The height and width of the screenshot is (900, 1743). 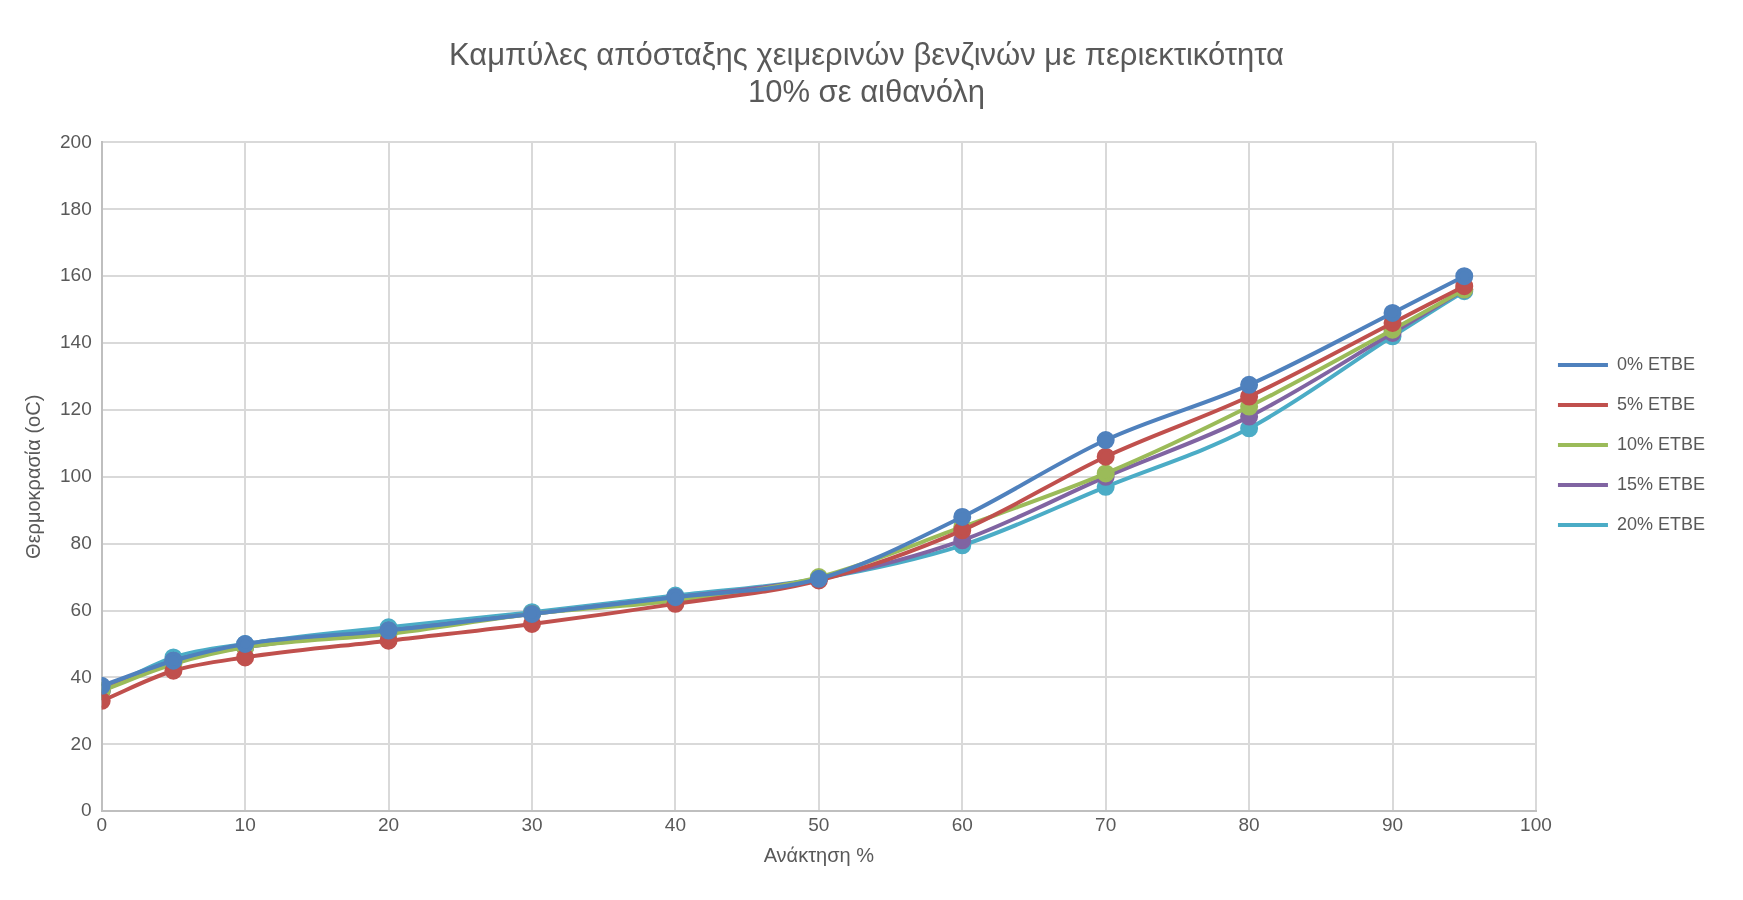 What do you see at coordinates (76, 208) in the screenshot?
I see `y-tick-label: 180` at bounding box center [76, 208].